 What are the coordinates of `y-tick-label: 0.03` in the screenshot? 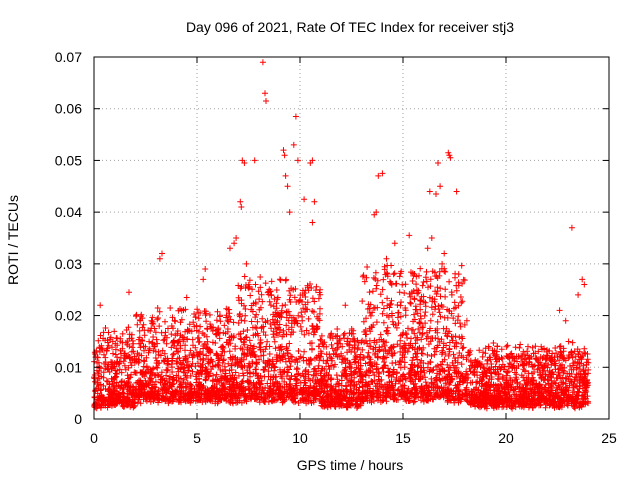 It's located at (68, 264).